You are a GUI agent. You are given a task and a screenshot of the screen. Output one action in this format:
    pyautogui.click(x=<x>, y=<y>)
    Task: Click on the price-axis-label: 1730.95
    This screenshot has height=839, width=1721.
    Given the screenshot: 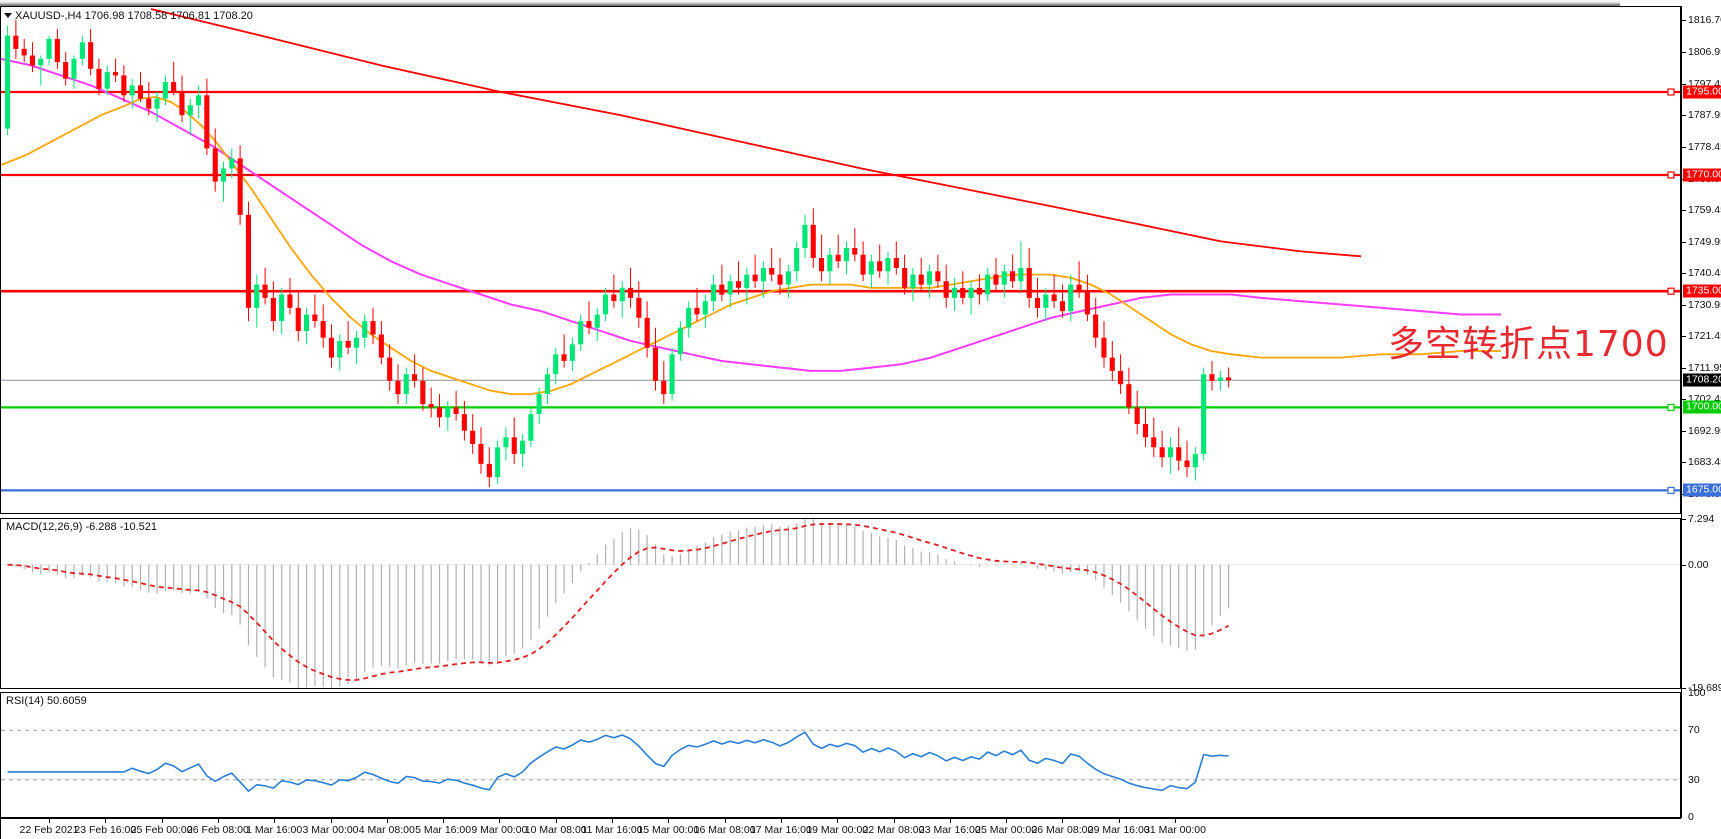 What is the action you would take?
    pyautogui.click(x=1704, y=304)
    